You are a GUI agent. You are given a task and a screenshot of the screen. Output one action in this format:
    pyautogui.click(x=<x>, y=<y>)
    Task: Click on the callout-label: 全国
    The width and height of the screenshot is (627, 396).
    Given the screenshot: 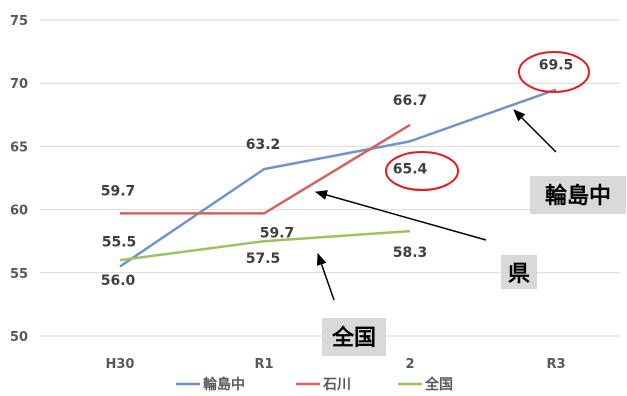 What is the action you would take?
    pyautogui.click(x=353, y=338)
    